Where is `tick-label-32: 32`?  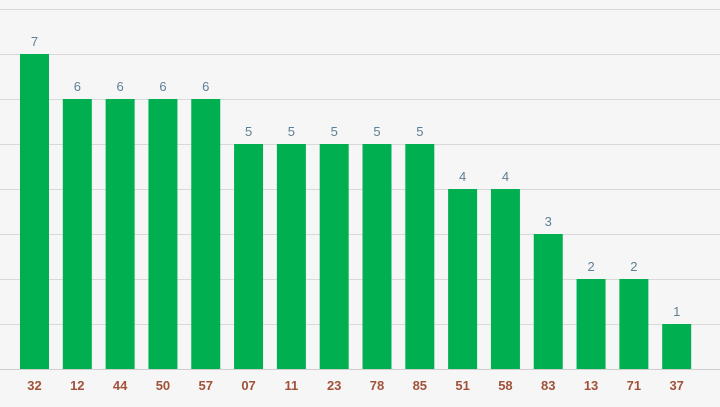 tick-label-32: 32 is located at coordinates (34, 385).